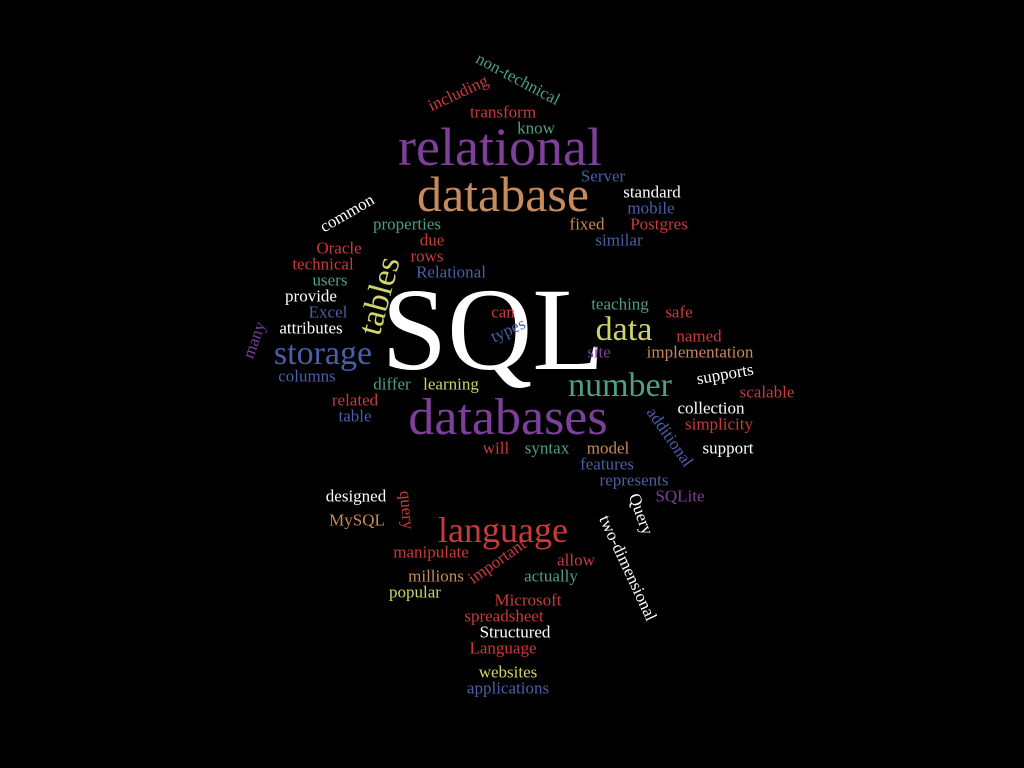 This screenshot has width=1024, height=768. I want to click on word-features: features, so click(607, 464).